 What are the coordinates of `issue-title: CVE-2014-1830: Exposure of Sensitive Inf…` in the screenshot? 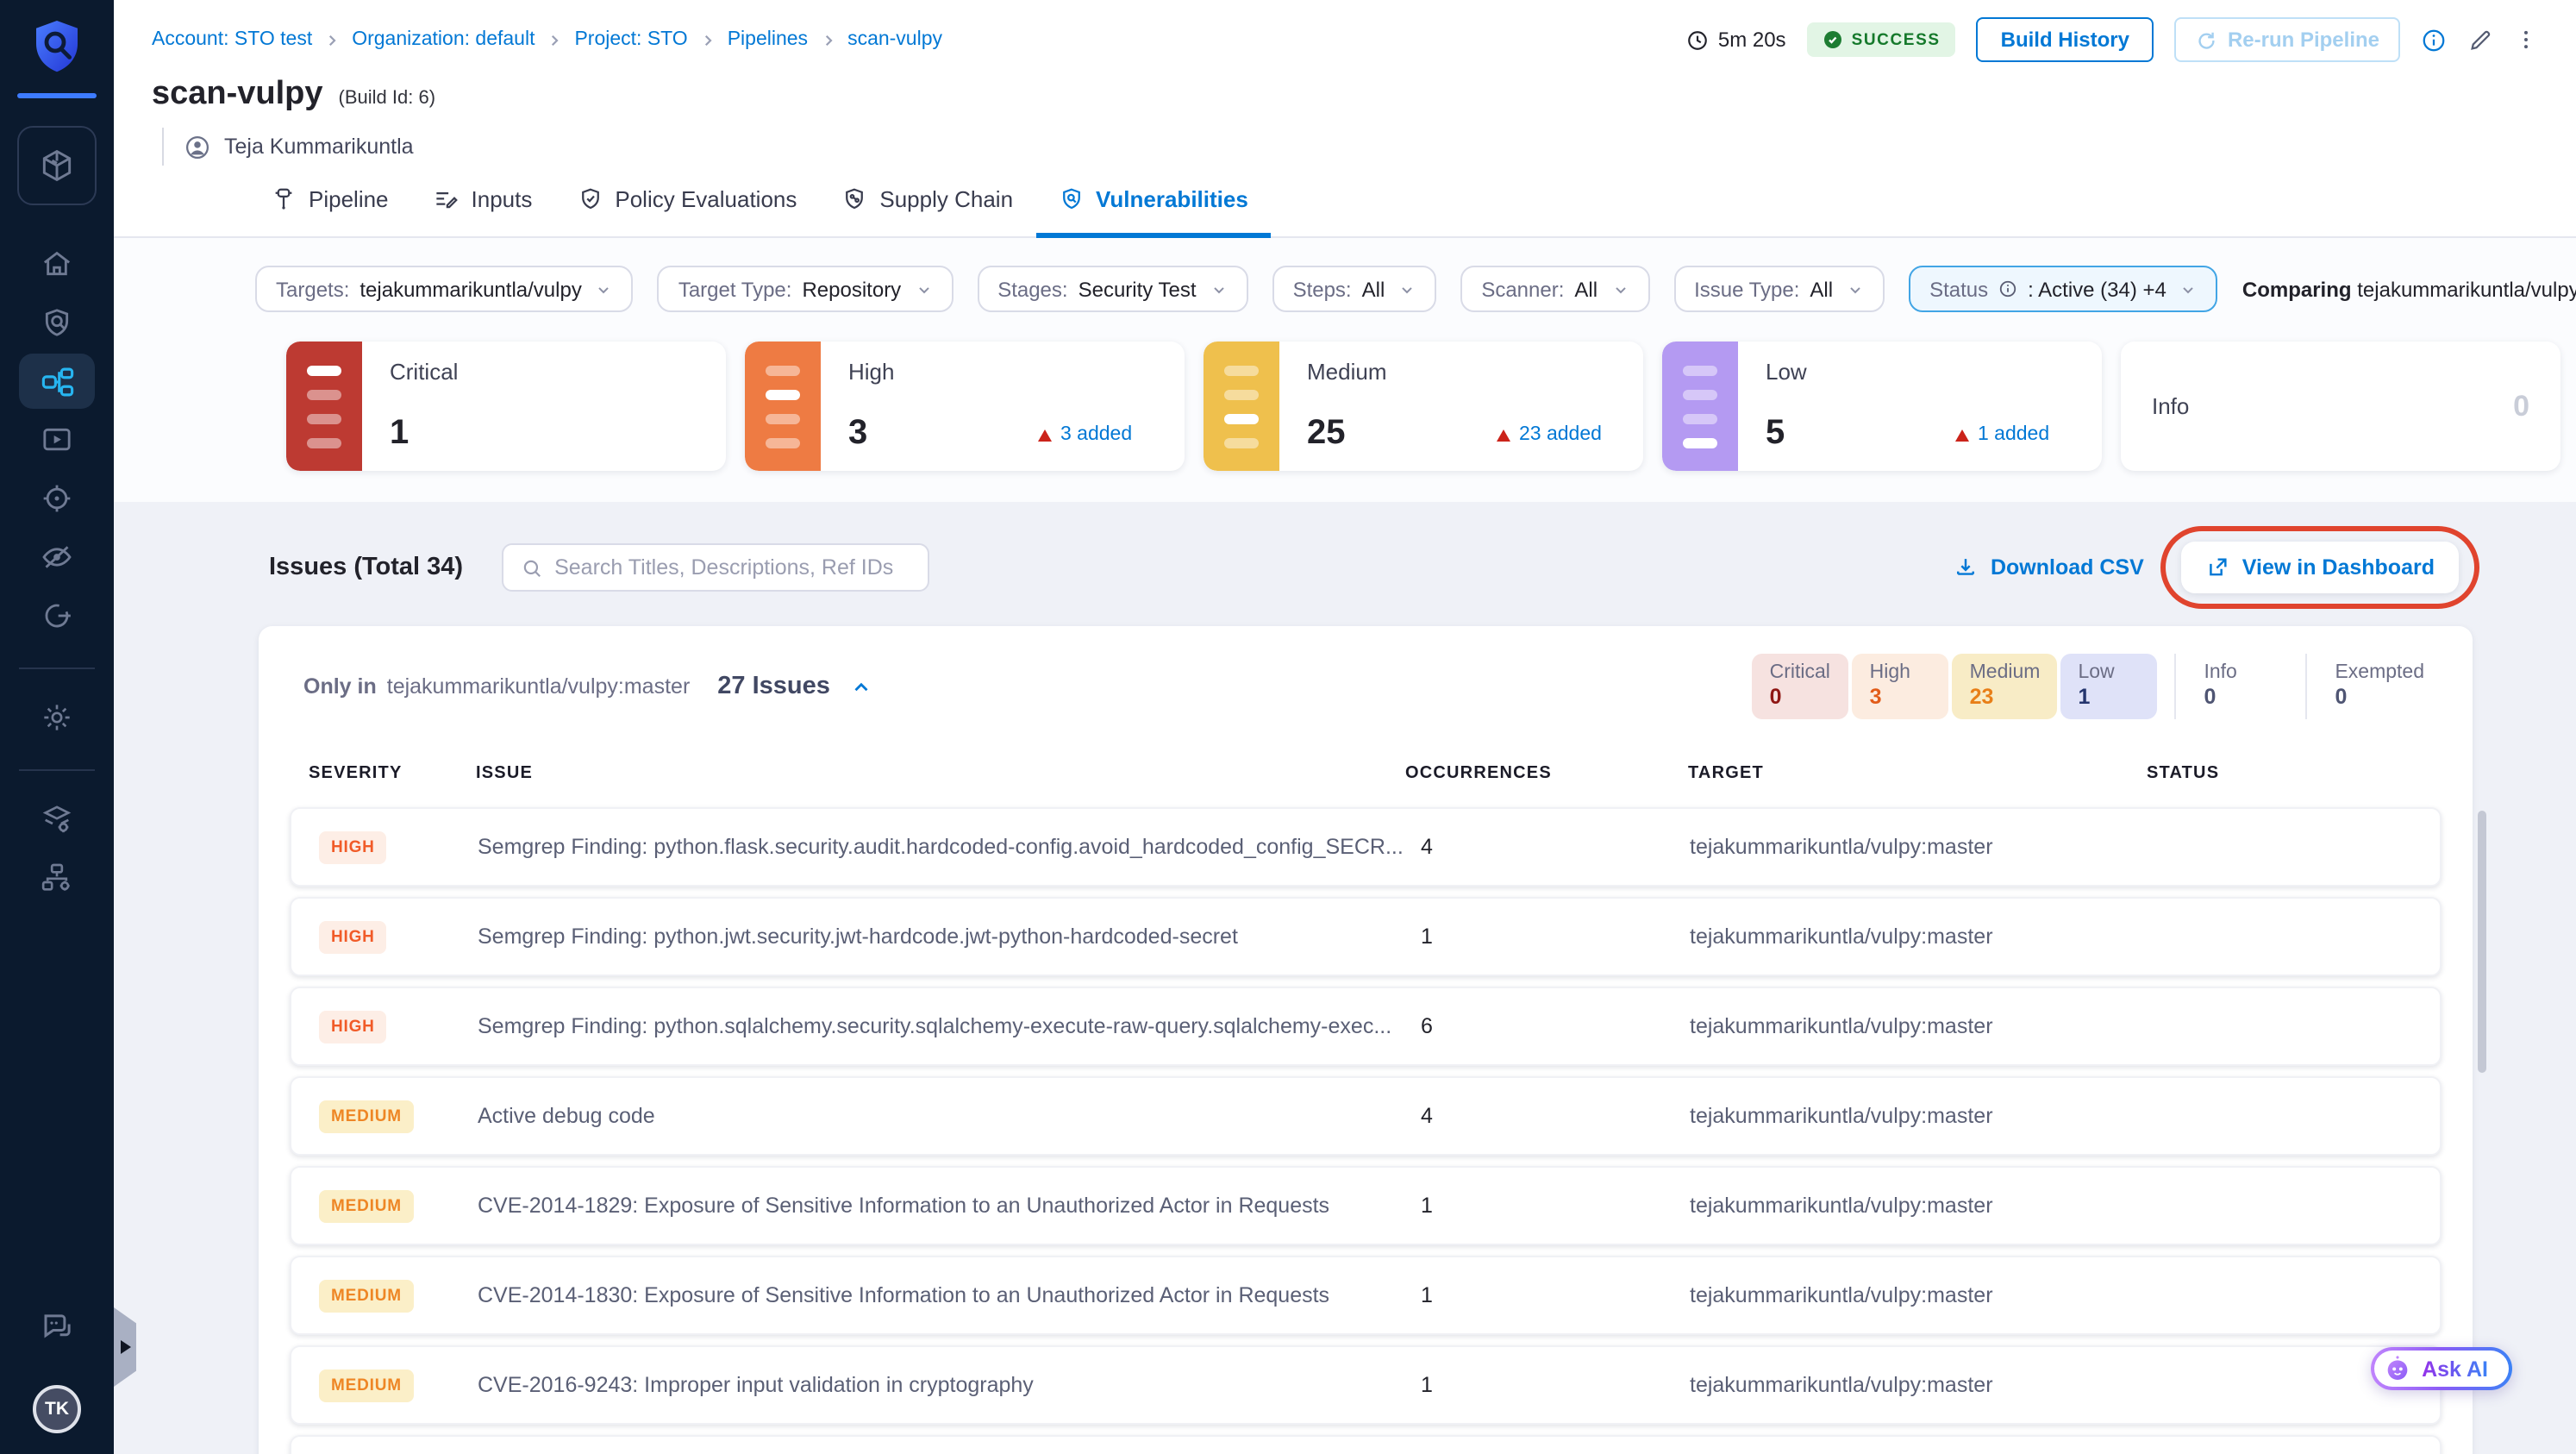 It's located at (904, 1295).